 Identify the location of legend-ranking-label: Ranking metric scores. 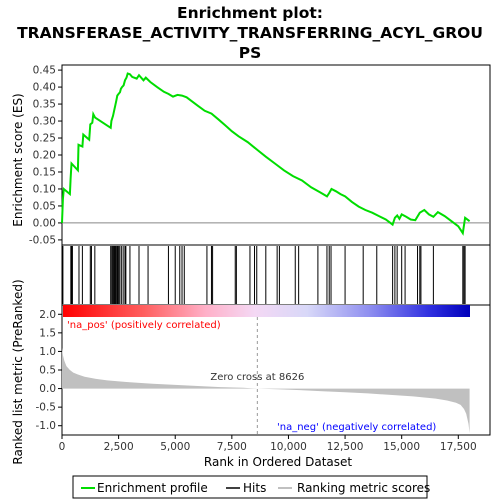
(363, 488).